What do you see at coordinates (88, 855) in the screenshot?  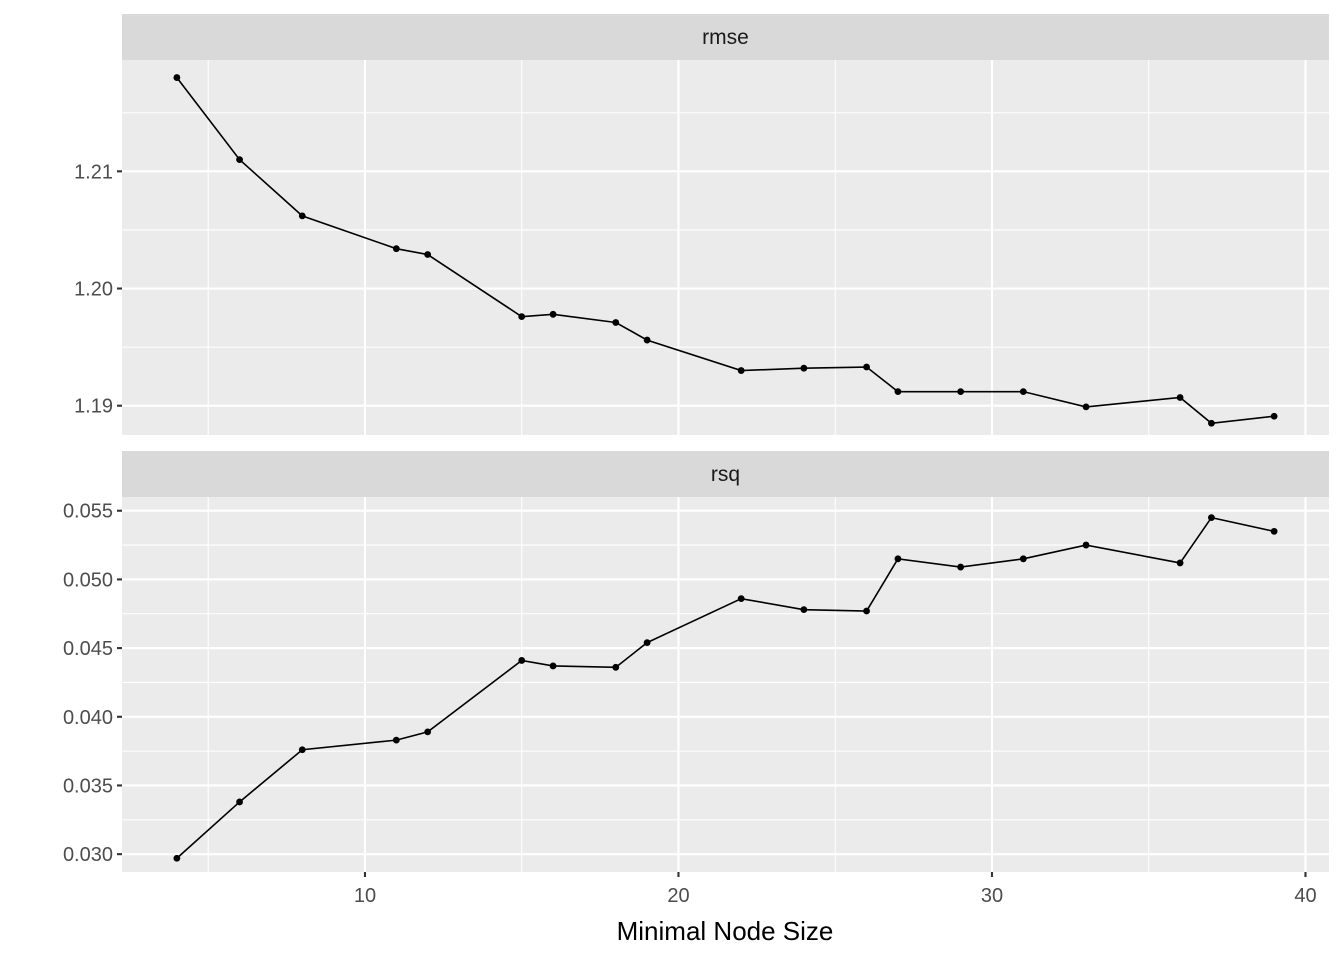 I see `y-tick-label: 0.030` at bounding box center [88, 855].